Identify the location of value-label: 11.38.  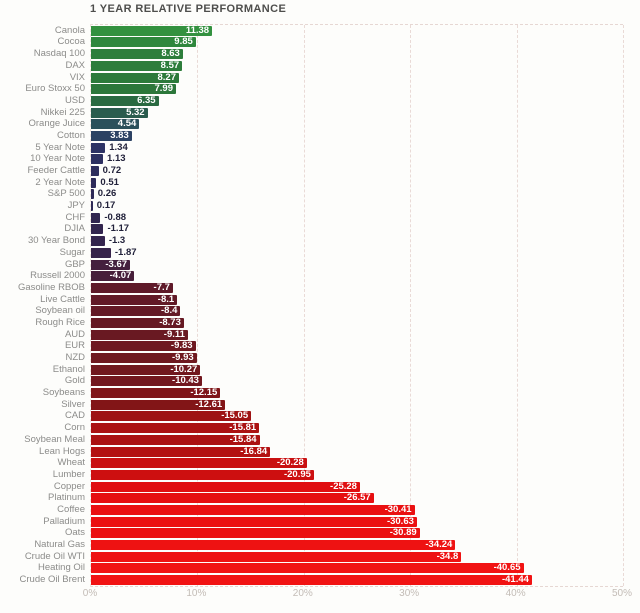
(197, 30).